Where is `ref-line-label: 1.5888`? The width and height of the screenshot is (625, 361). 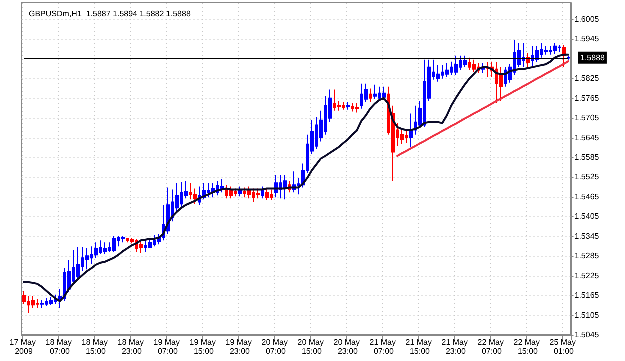
ref-line-label: 1.5888 is located at coordinates (593, 57).